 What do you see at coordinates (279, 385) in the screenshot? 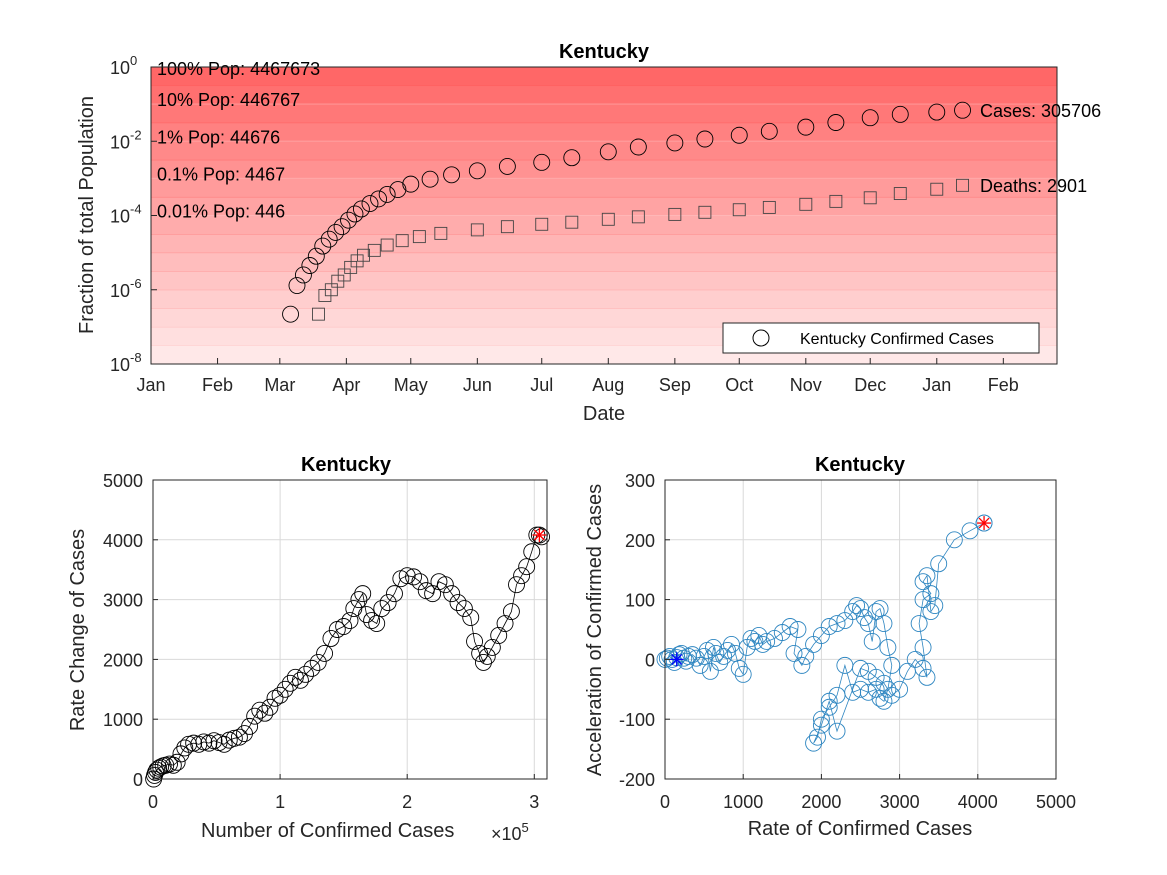
I see `top-x-tick-label: Mar` at bounding box center [279, 385].